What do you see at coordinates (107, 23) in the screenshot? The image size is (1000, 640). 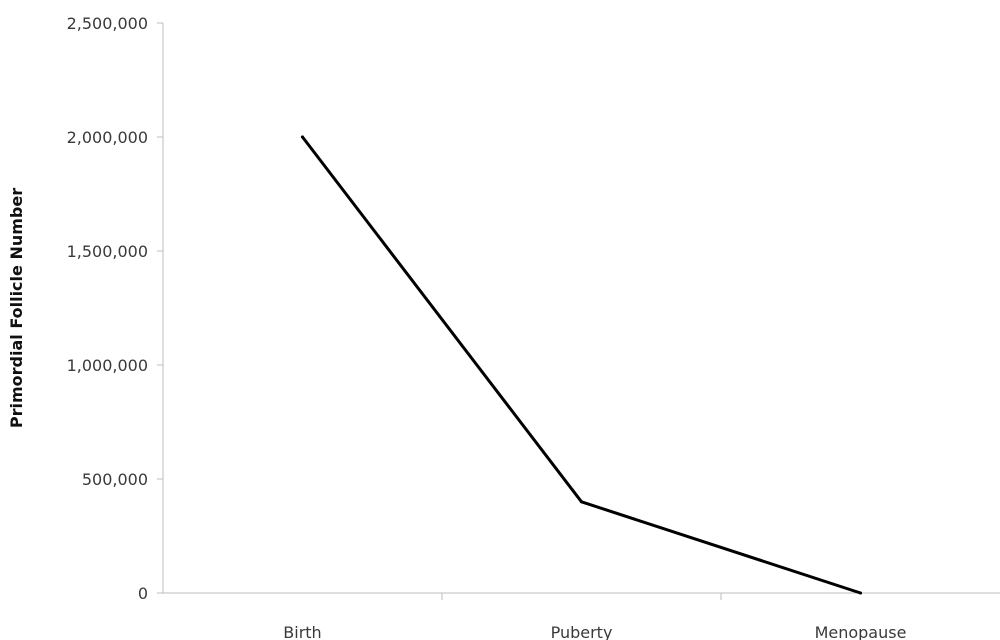 I see `y-tick-label: 2,500,000` at bounding box center [107, 23].